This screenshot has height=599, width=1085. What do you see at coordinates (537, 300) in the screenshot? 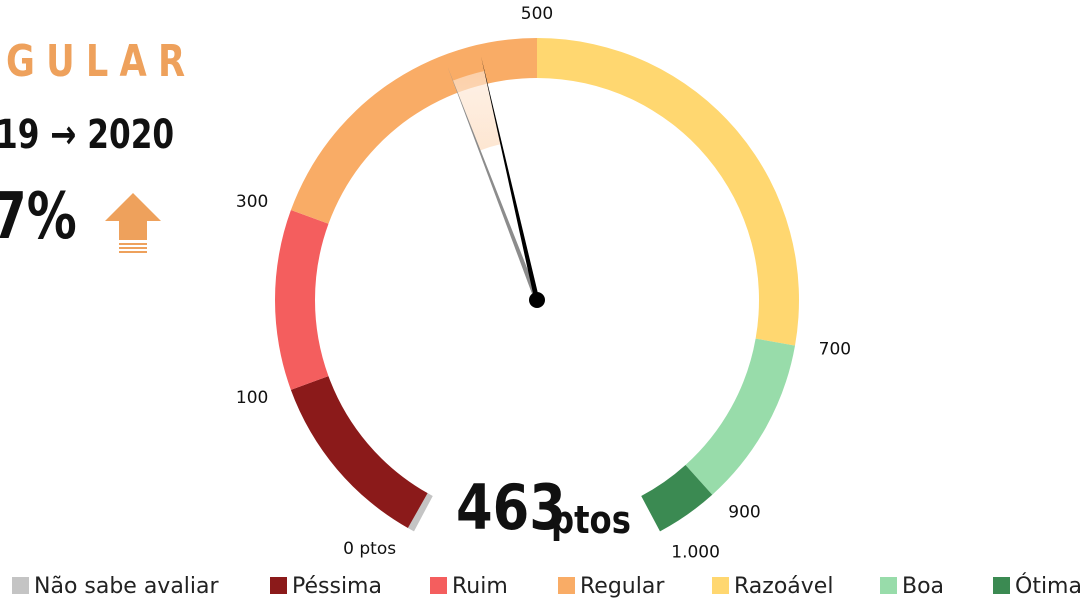
I see `needle-hub` at bounding box center [537, 300].